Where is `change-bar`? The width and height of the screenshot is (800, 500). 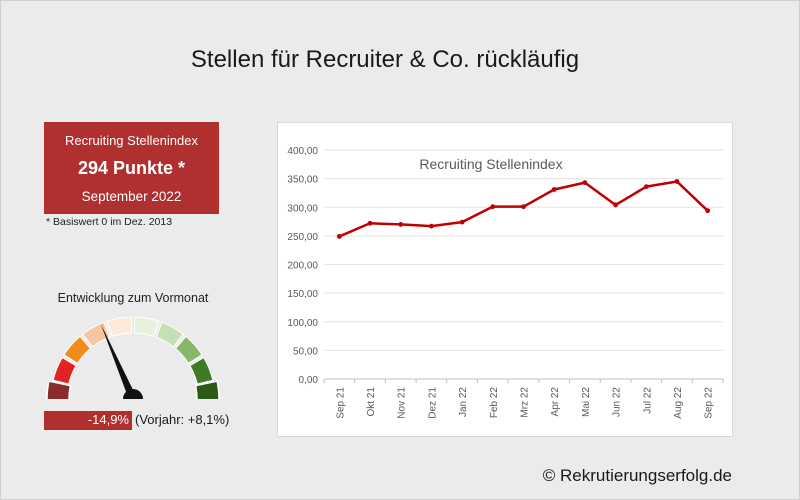 change-bar is located at coordinates (88, 420).